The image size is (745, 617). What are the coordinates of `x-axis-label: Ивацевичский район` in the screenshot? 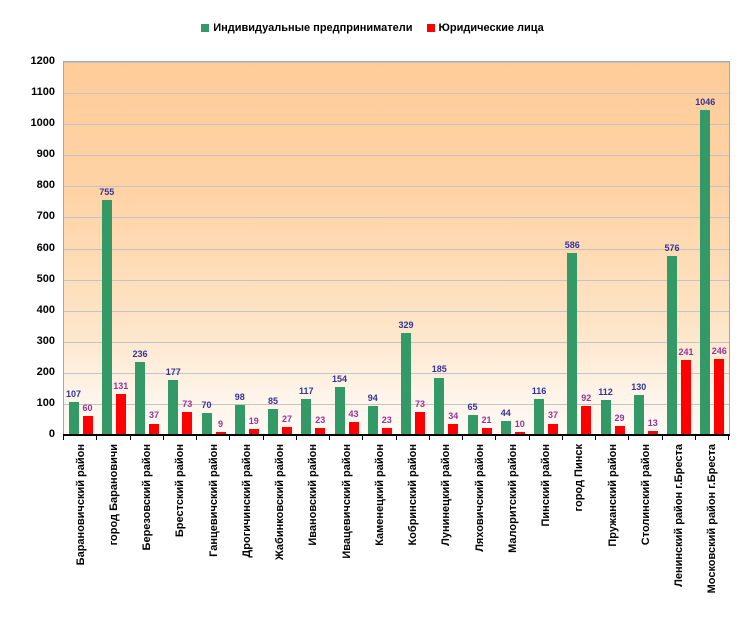 It's located at (346, 530).